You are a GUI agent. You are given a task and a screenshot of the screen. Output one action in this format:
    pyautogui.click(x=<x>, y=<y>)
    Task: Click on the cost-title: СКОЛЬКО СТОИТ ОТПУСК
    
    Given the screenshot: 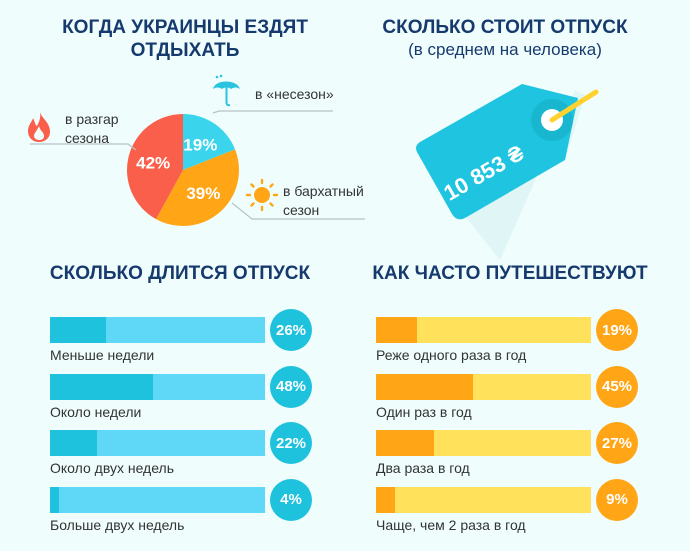 What is the action you would take?
    pyautogui.click(x=505, y=27)
    